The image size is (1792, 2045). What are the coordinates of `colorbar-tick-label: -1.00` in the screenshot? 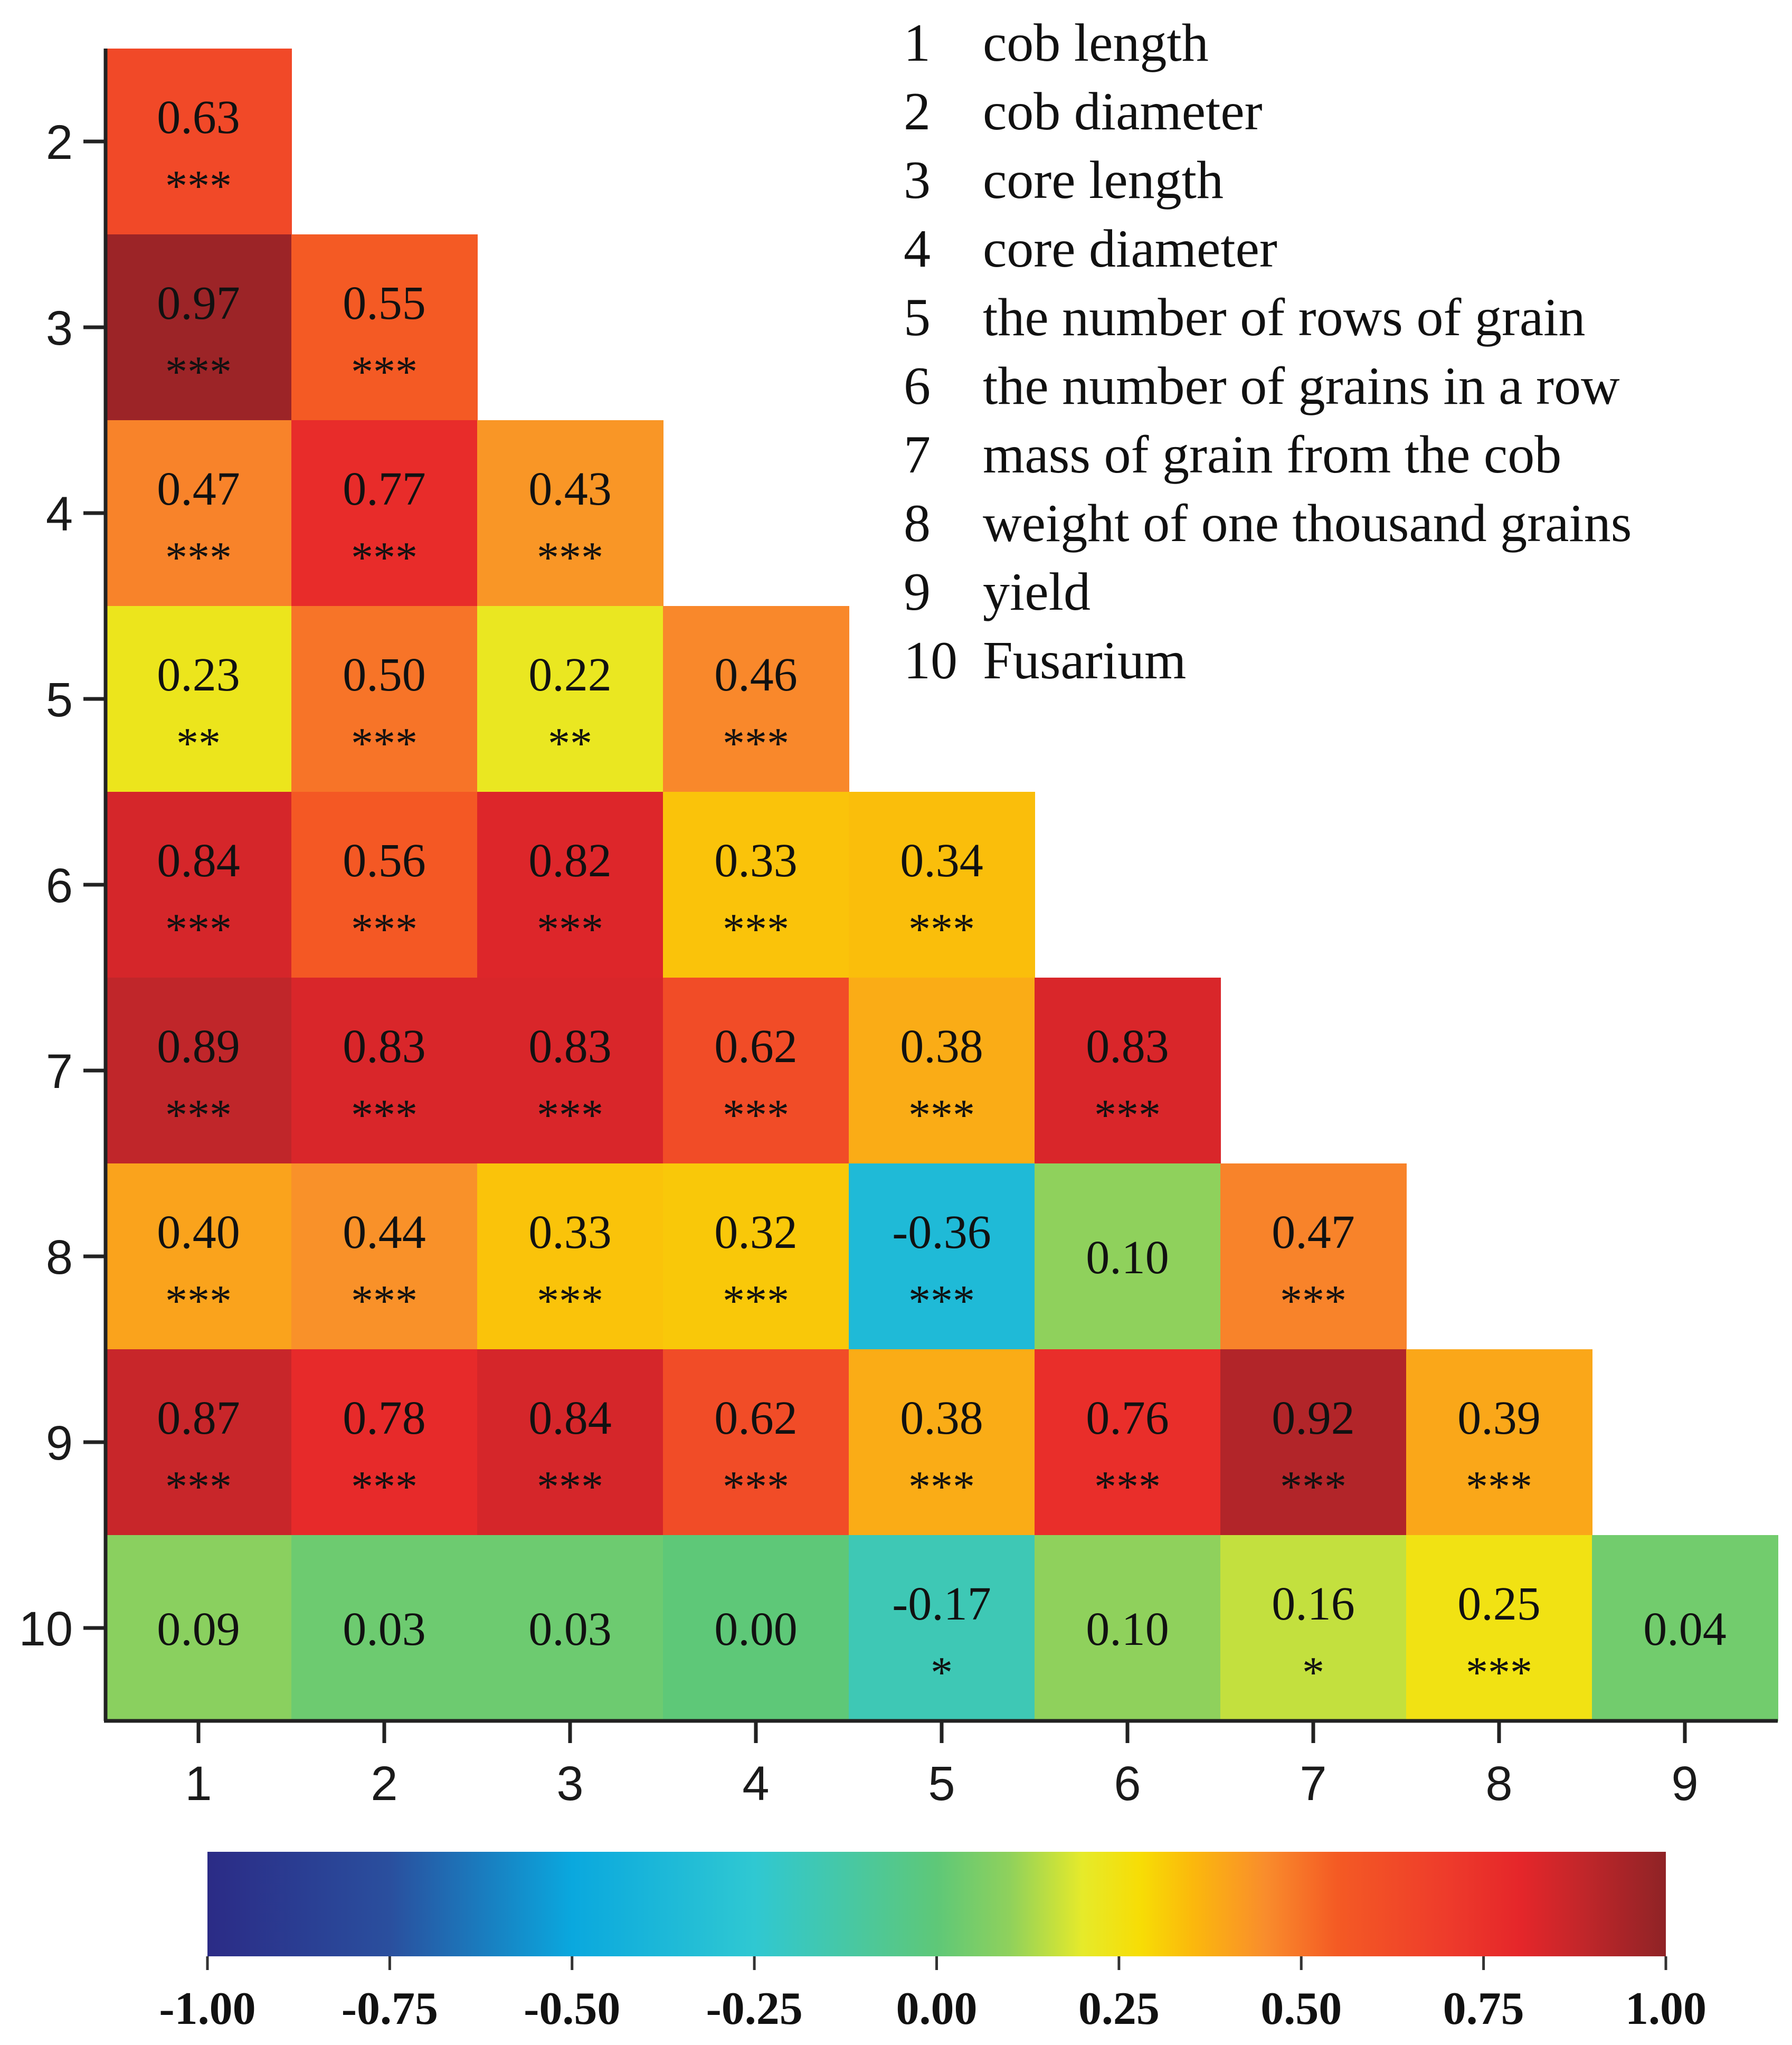 It's located at (207, 2009).